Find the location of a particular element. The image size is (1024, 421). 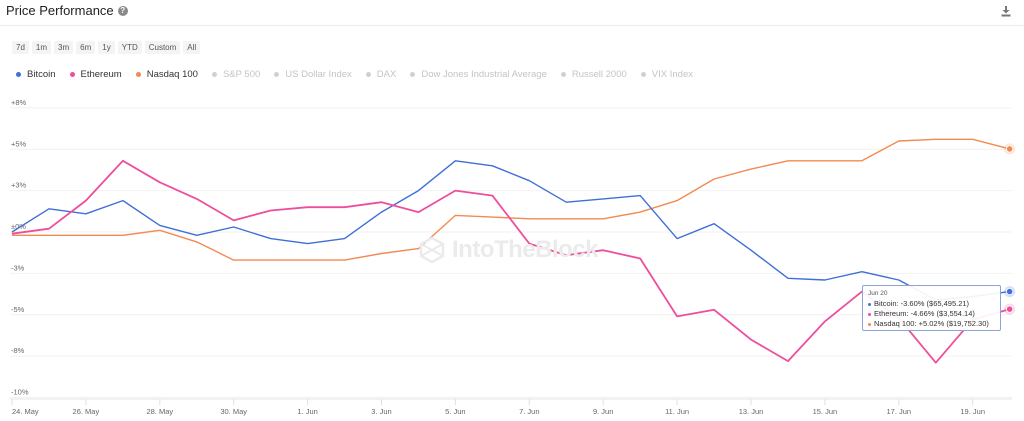

legend-label: Dow Jones Industrial Average is located at coordinates (484, 74).